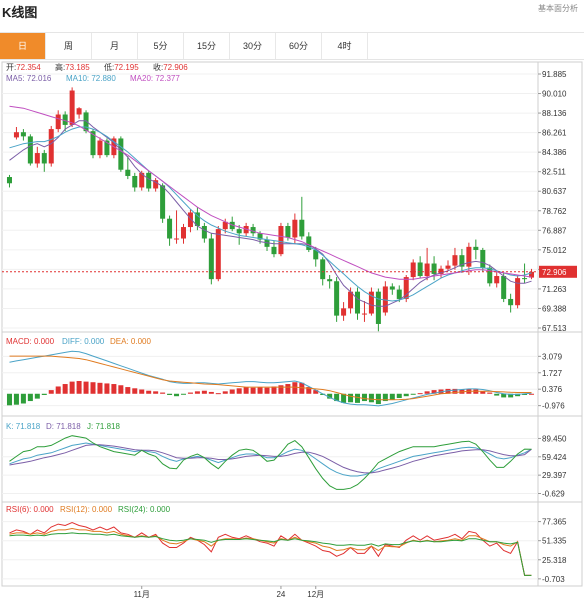 The width and height of the screenshot is (584, 600). I want to click on price-tick-label: 91.885, so click(554, 74).